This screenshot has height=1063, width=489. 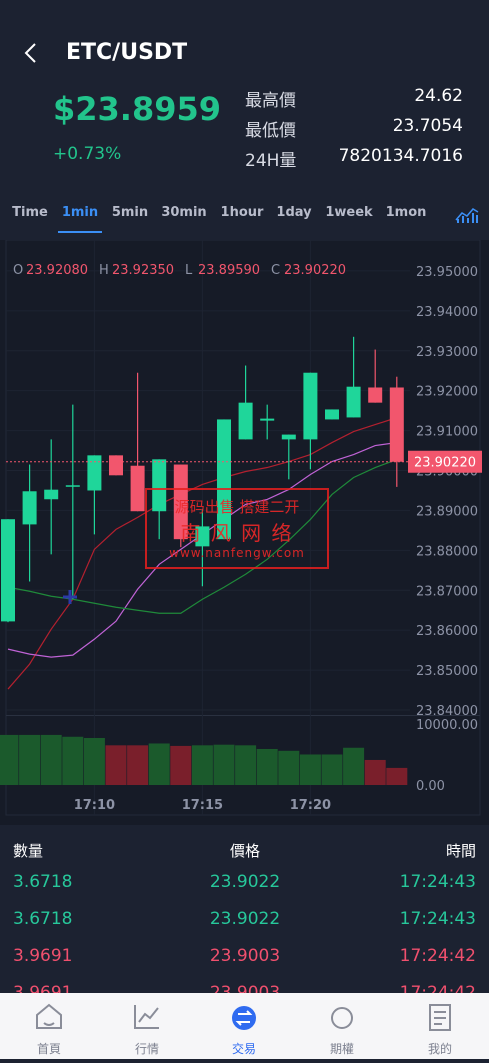 What do you see at coordinates (271, 161) in the screenshot?
I see `stat-label: 24H量` at bounding box center [271, 161].